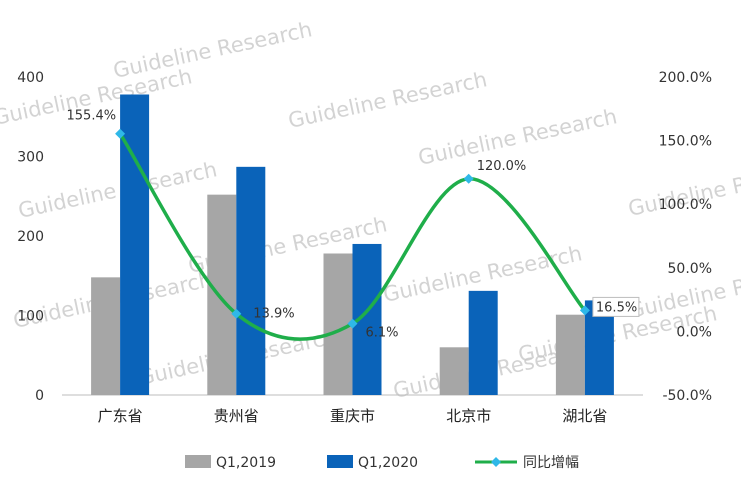  I want to click on category-label: 广东省, so click(120, 416).